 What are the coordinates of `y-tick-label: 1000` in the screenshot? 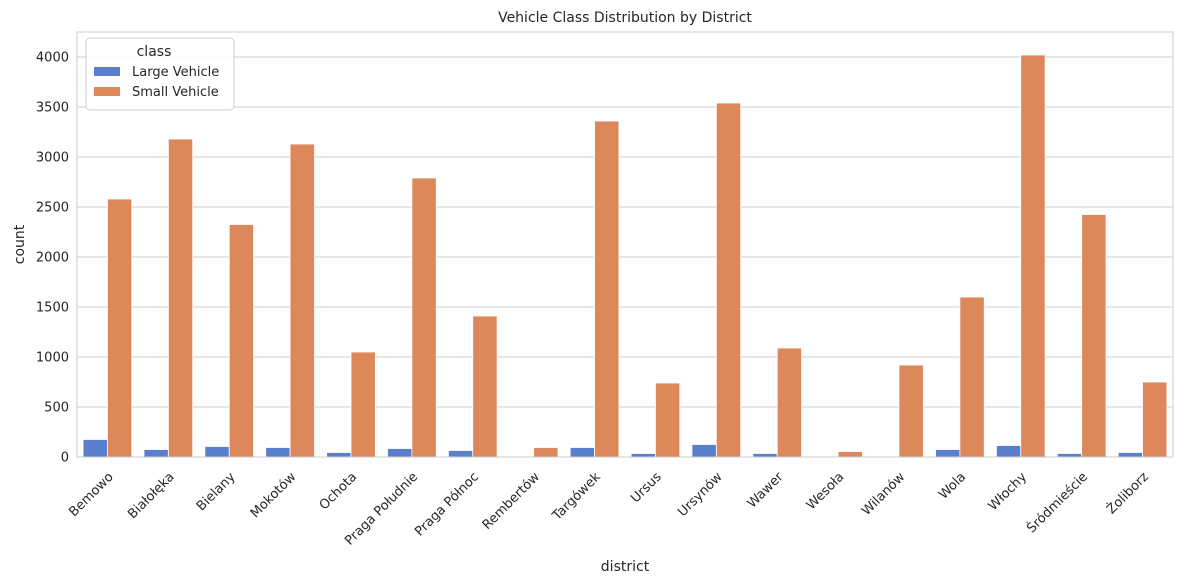 It's located at (52, 358).